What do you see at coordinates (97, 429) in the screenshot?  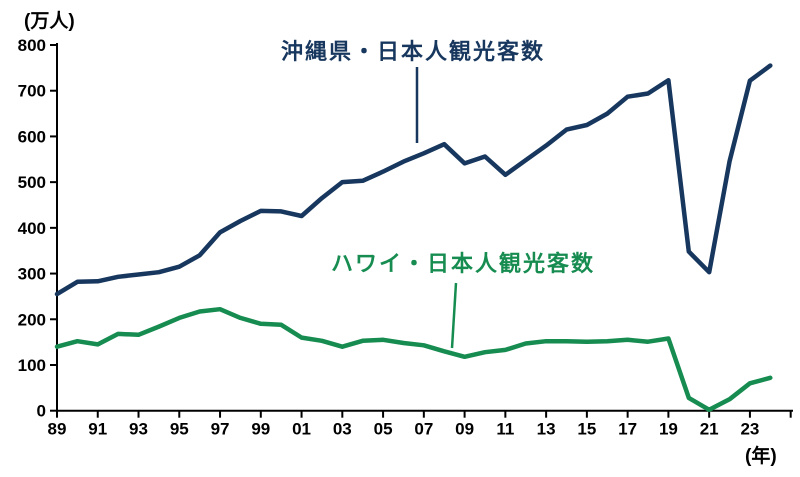 I see `x-tick-label: 91` at bounding box center [97, 429].